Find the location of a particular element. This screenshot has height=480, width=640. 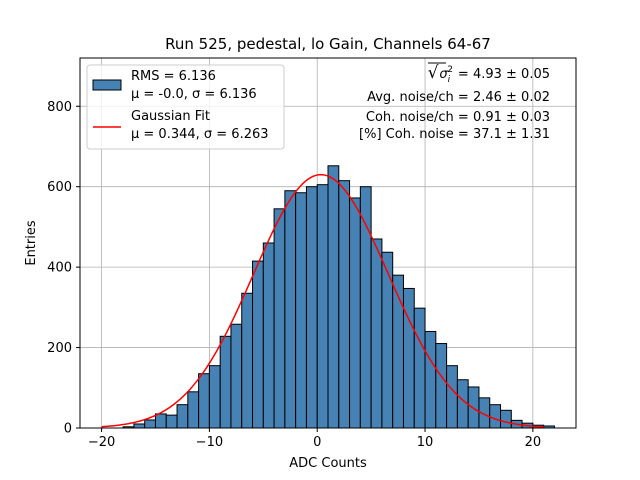

y-tick-label: 0 is located at coordinates (68, 429).